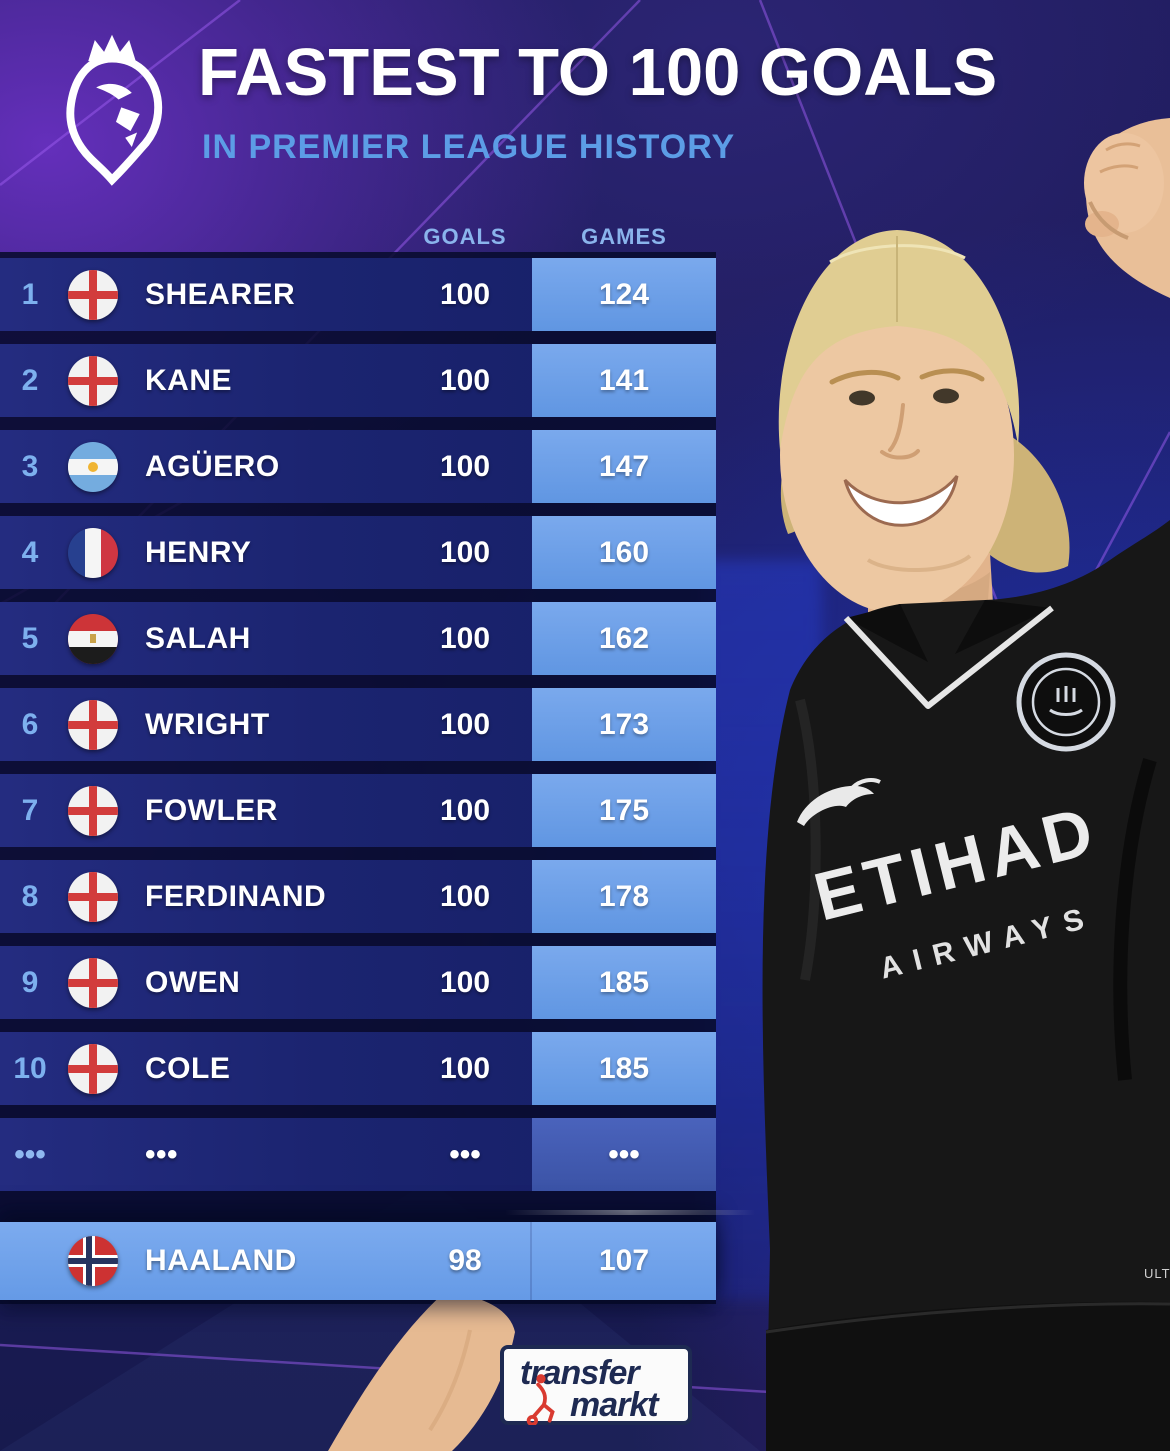  I want to click on player-name: FERDINAND, so click(236, 896).